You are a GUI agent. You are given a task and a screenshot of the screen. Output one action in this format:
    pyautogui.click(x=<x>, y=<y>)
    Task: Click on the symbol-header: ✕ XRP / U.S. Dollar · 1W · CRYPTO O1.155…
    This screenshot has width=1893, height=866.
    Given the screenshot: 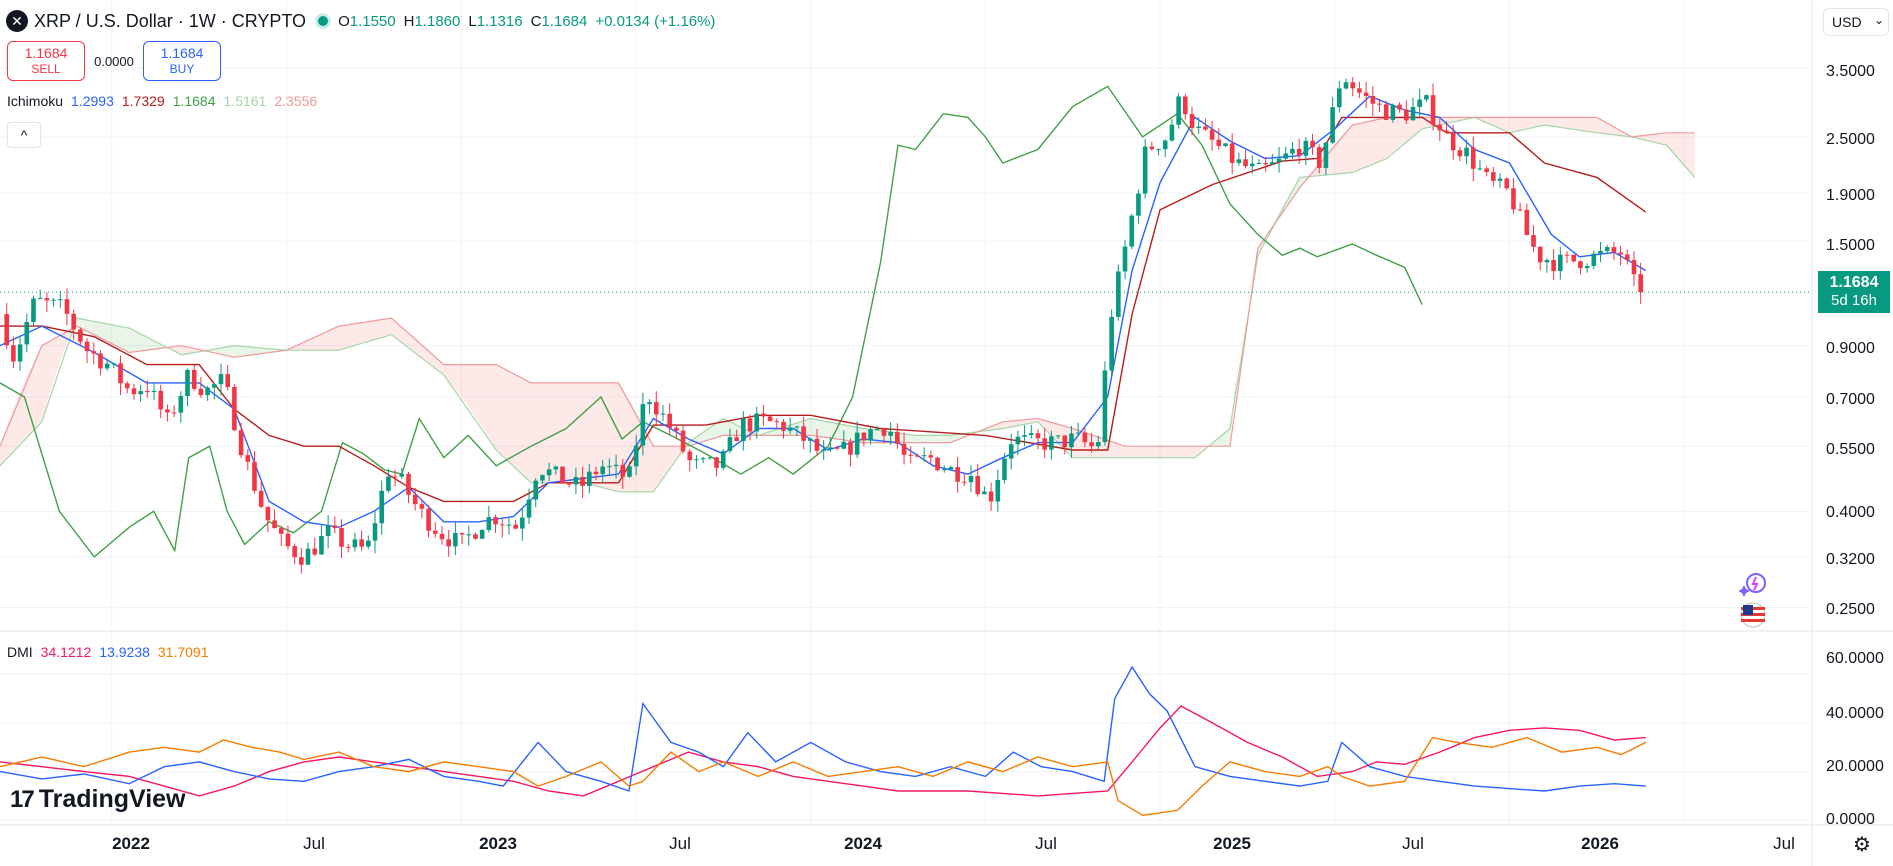 What is the action you would take?
    pyautogui.click(x=360, y=21)
    